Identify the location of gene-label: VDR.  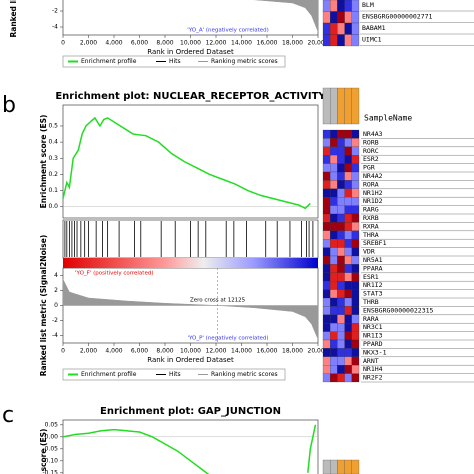
(369, 252).